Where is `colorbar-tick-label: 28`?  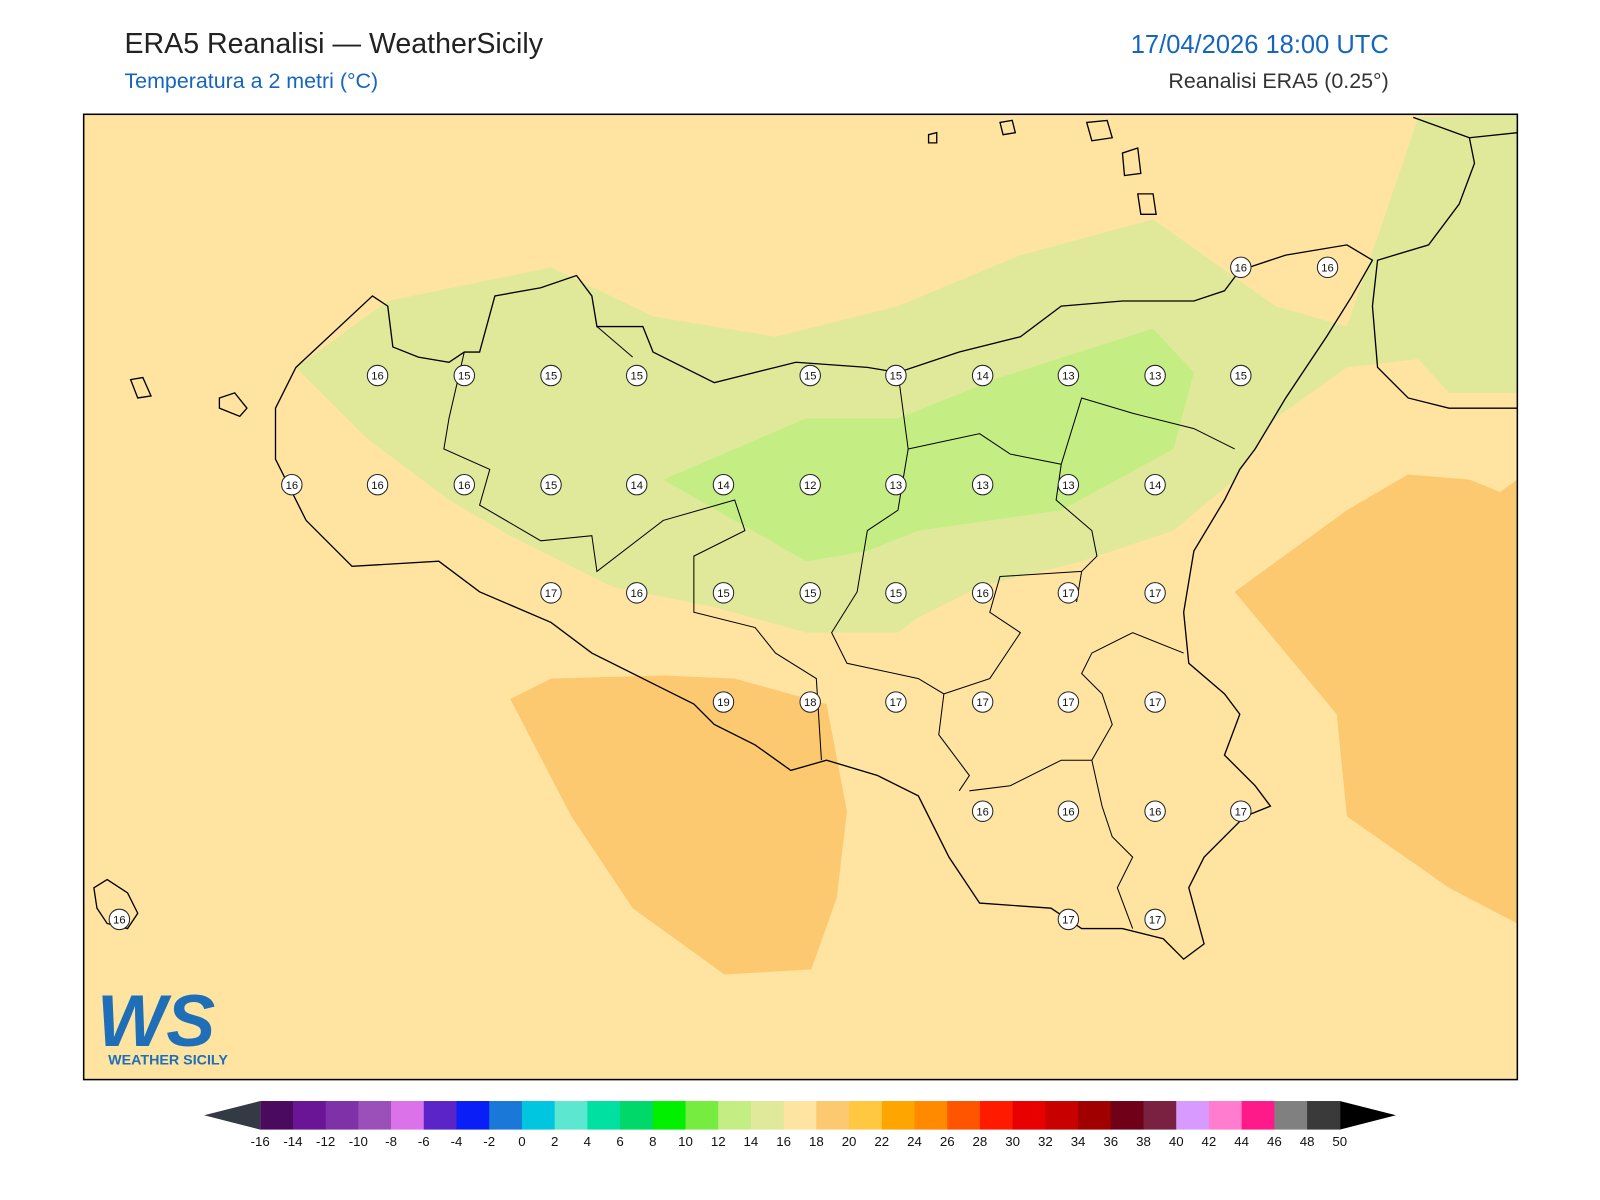 colorbar-tick-label: 28 is located at coordinates (980, 1141).